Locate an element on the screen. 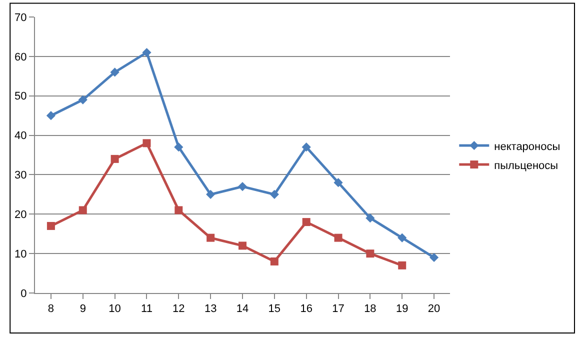 Image resolution: width=578 pixels, height=337 pixels. x-tick-label: 17 is located at coordinates (338, 309).